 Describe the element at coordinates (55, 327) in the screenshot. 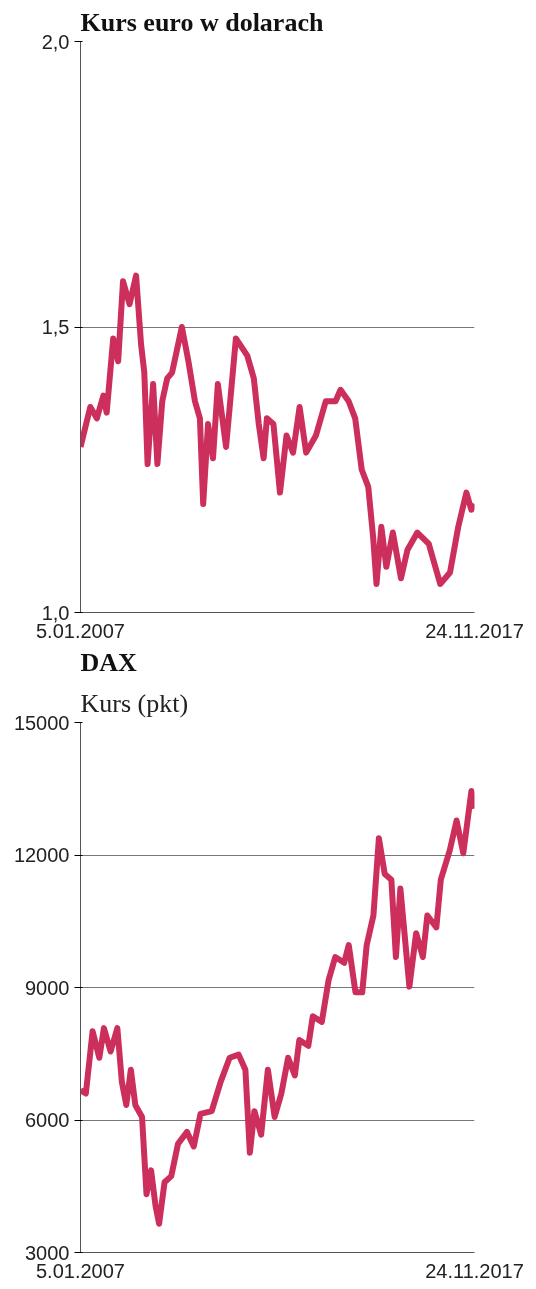

I see `y-tick-label: 1,5` at that location.